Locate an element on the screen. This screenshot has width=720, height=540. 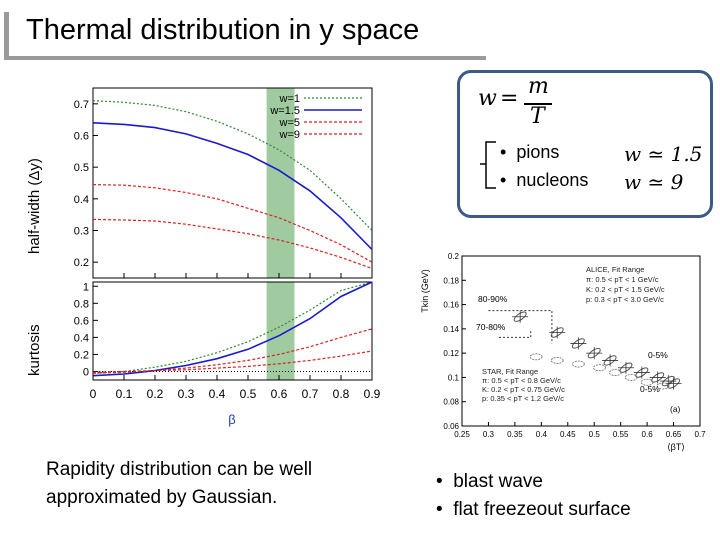
legend-label: w=1.5 is located at coordinates (284, 111).